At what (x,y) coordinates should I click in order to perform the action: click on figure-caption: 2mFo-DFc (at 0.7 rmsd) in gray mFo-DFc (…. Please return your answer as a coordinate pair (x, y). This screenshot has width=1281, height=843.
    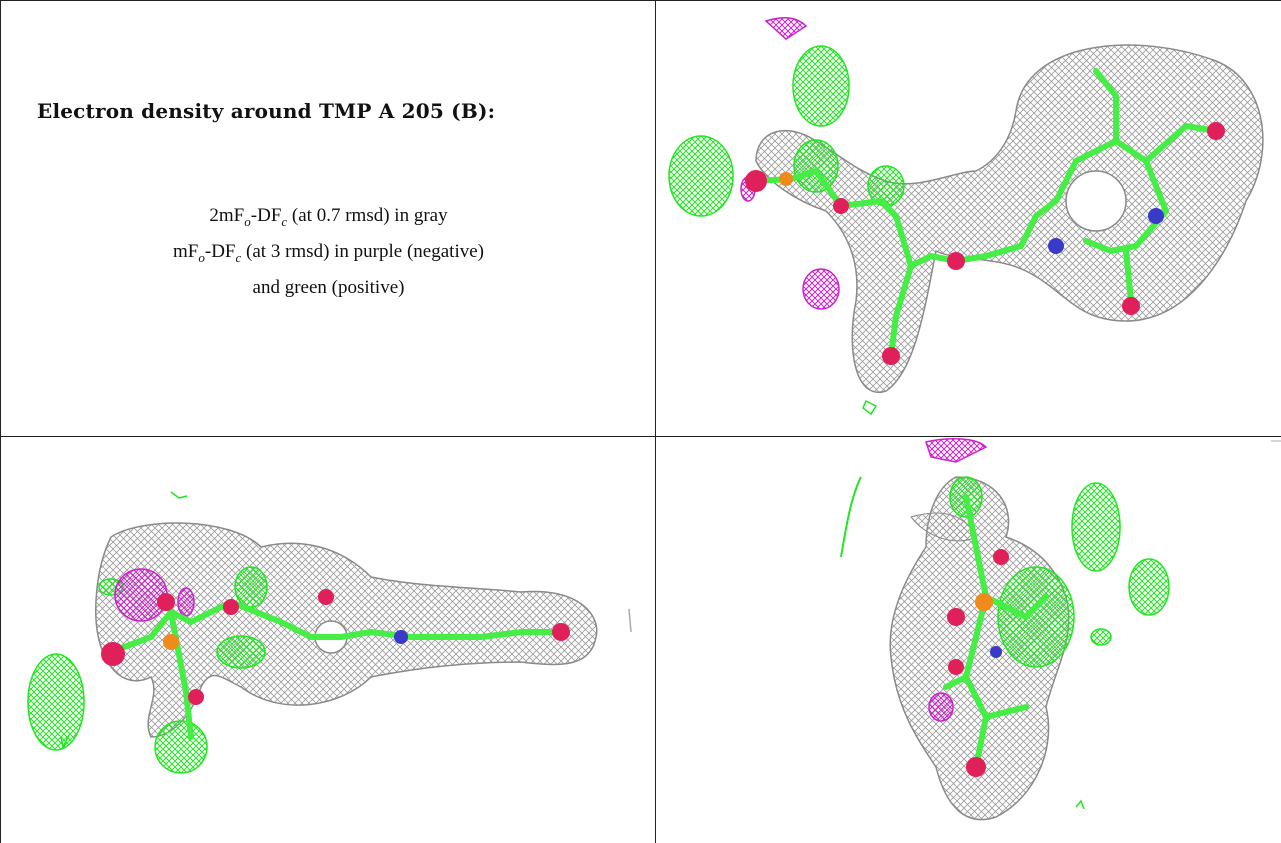
    Looking at the image, I should click on (328, 252).